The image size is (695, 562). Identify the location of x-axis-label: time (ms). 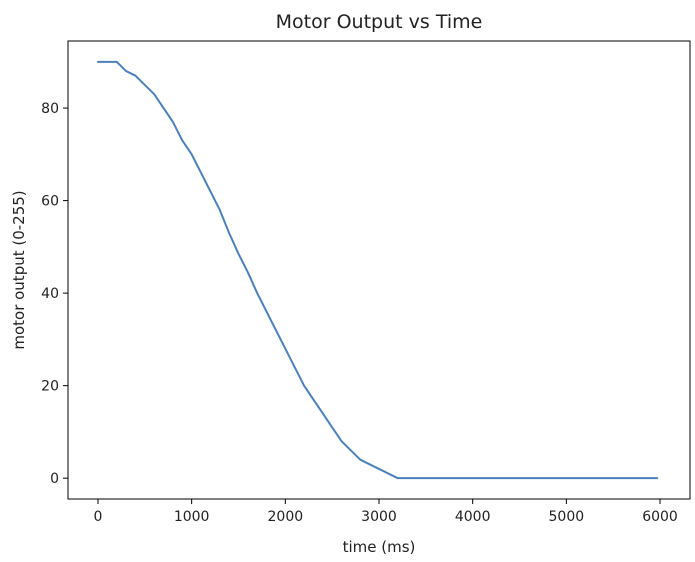
(379, 547).